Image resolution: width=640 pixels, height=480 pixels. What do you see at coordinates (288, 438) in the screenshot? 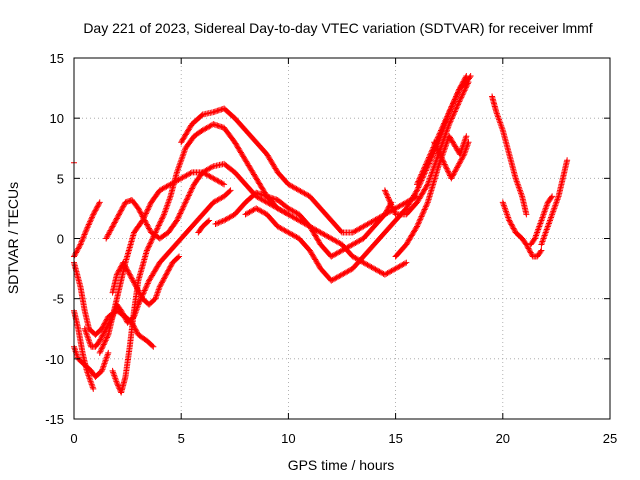
I see `x-tick-label: 10` at bounding box center [288, 438].